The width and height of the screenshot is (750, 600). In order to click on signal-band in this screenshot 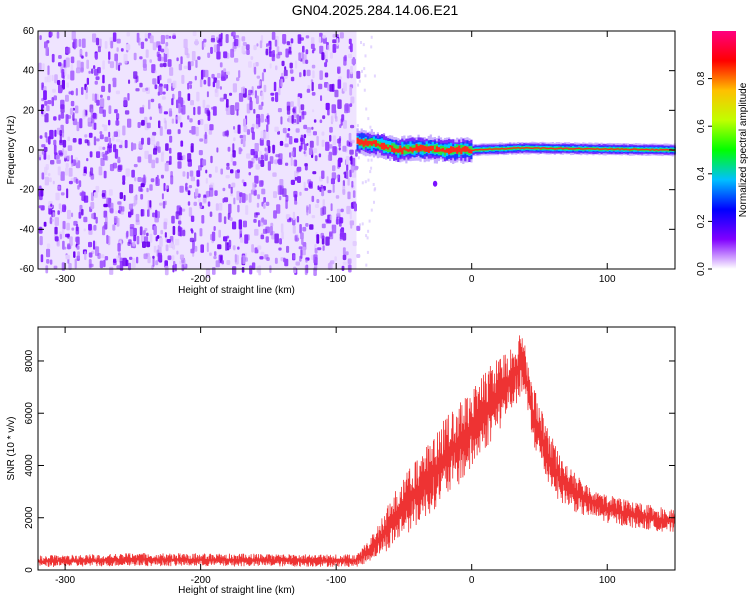, I will do `click(516, 157)`.